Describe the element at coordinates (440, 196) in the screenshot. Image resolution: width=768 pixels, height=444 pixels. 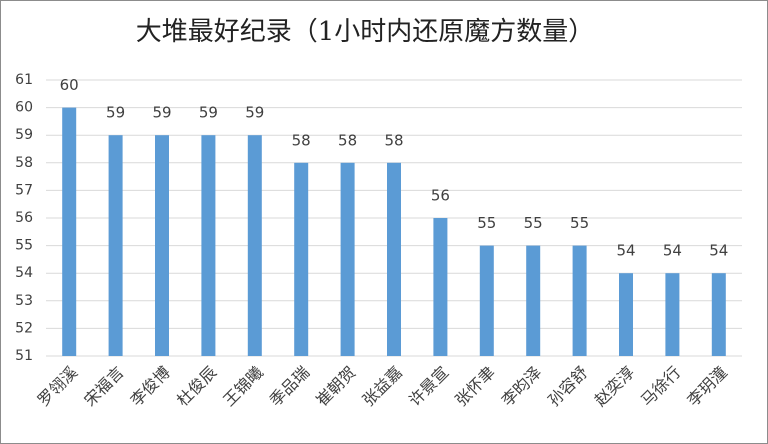
I see `data-label: 56` at that location.